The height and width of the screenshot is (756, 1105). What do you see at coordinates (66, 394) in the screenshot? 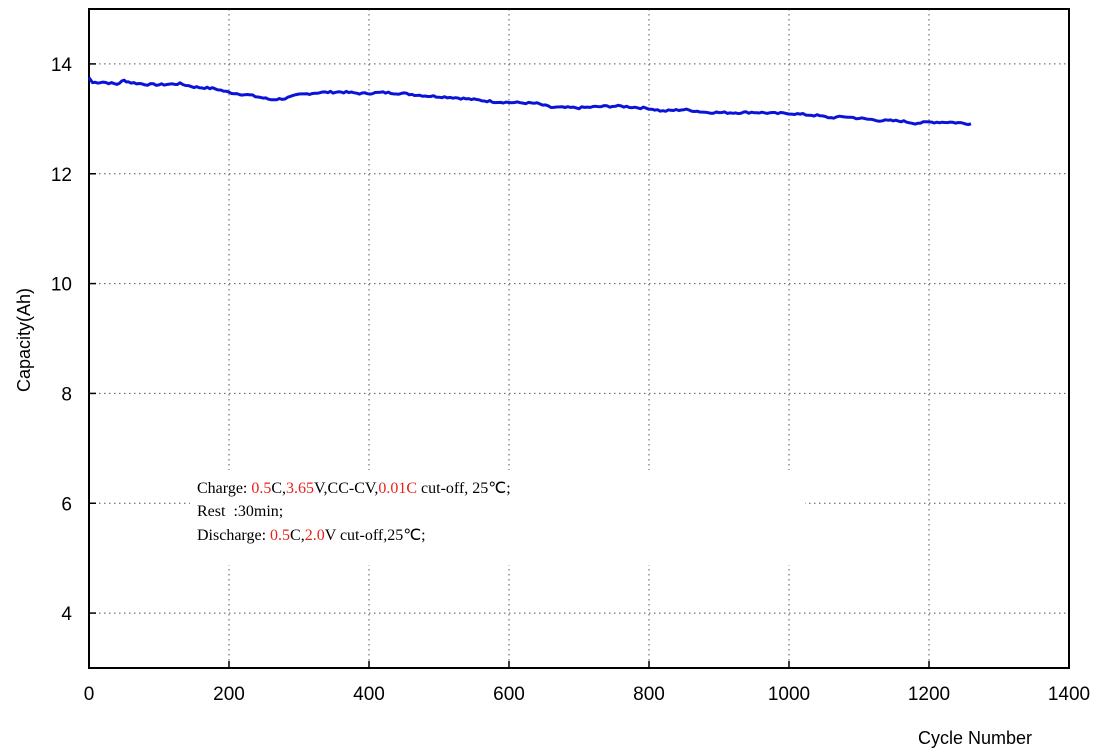
I see `y-tick-label: 8` at bounding box center [66, 394].